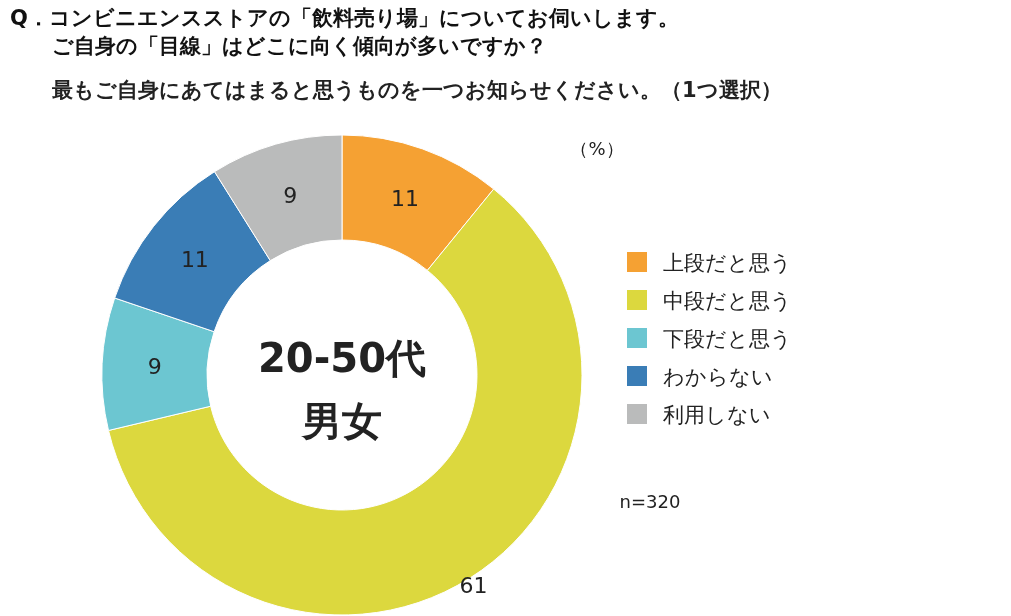 This screenshot has width=1011, height=616. I want to click on legend-label: わからない, so click(718, 377).